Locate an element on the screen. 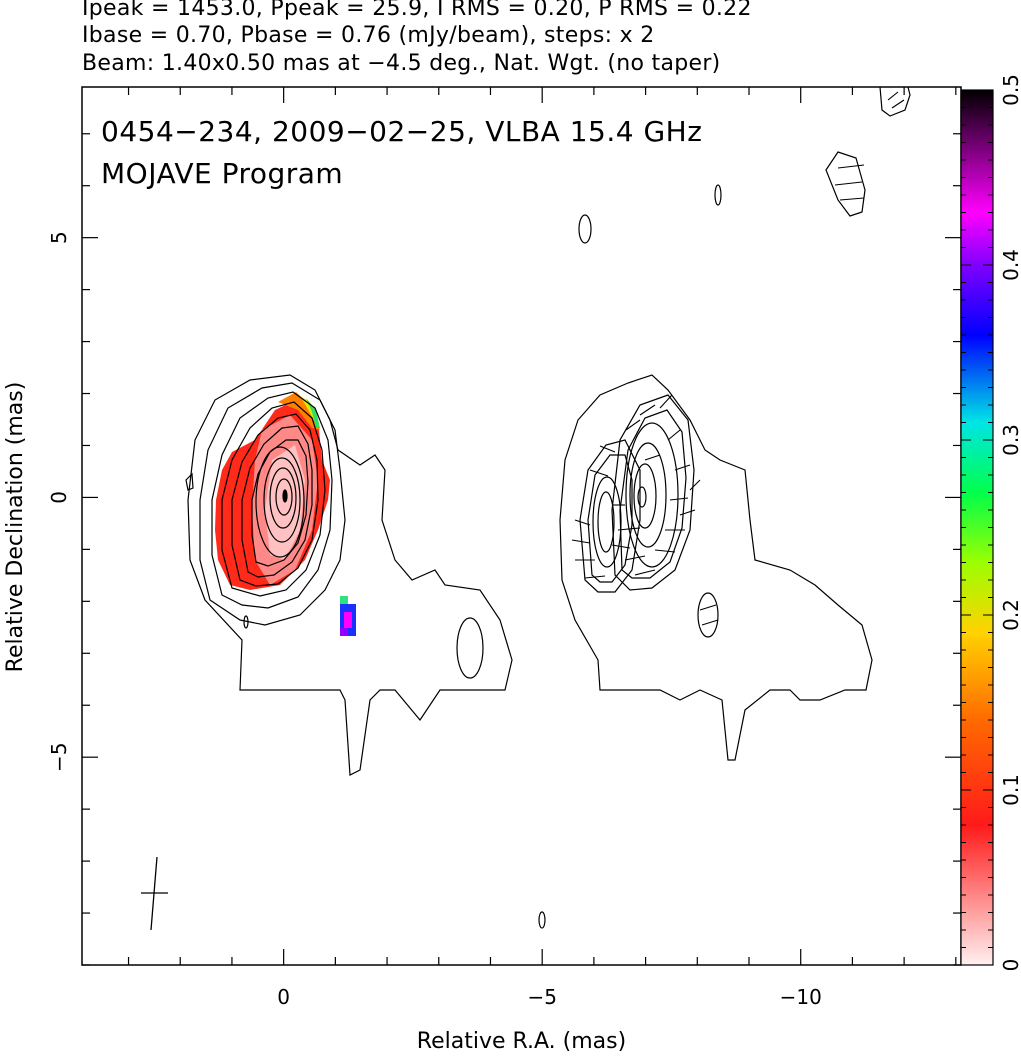 The height and width of the screenshot is (1060, 1021). pol-contour-b3 is located at coordinates (652, 495).